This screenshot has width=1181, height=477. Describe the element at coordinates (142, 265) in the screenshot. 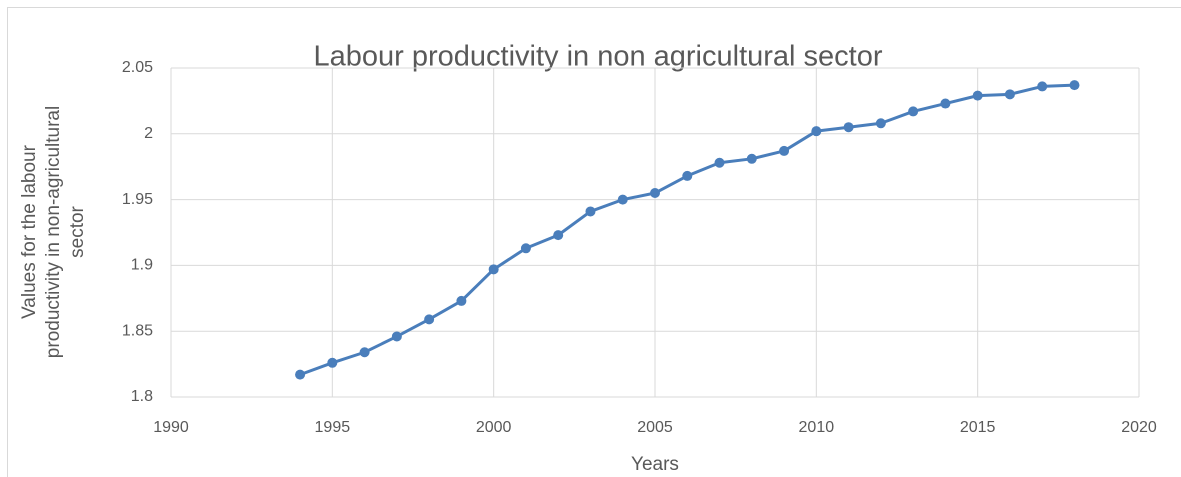

I see `y-tick-label: 1.9` at that location.